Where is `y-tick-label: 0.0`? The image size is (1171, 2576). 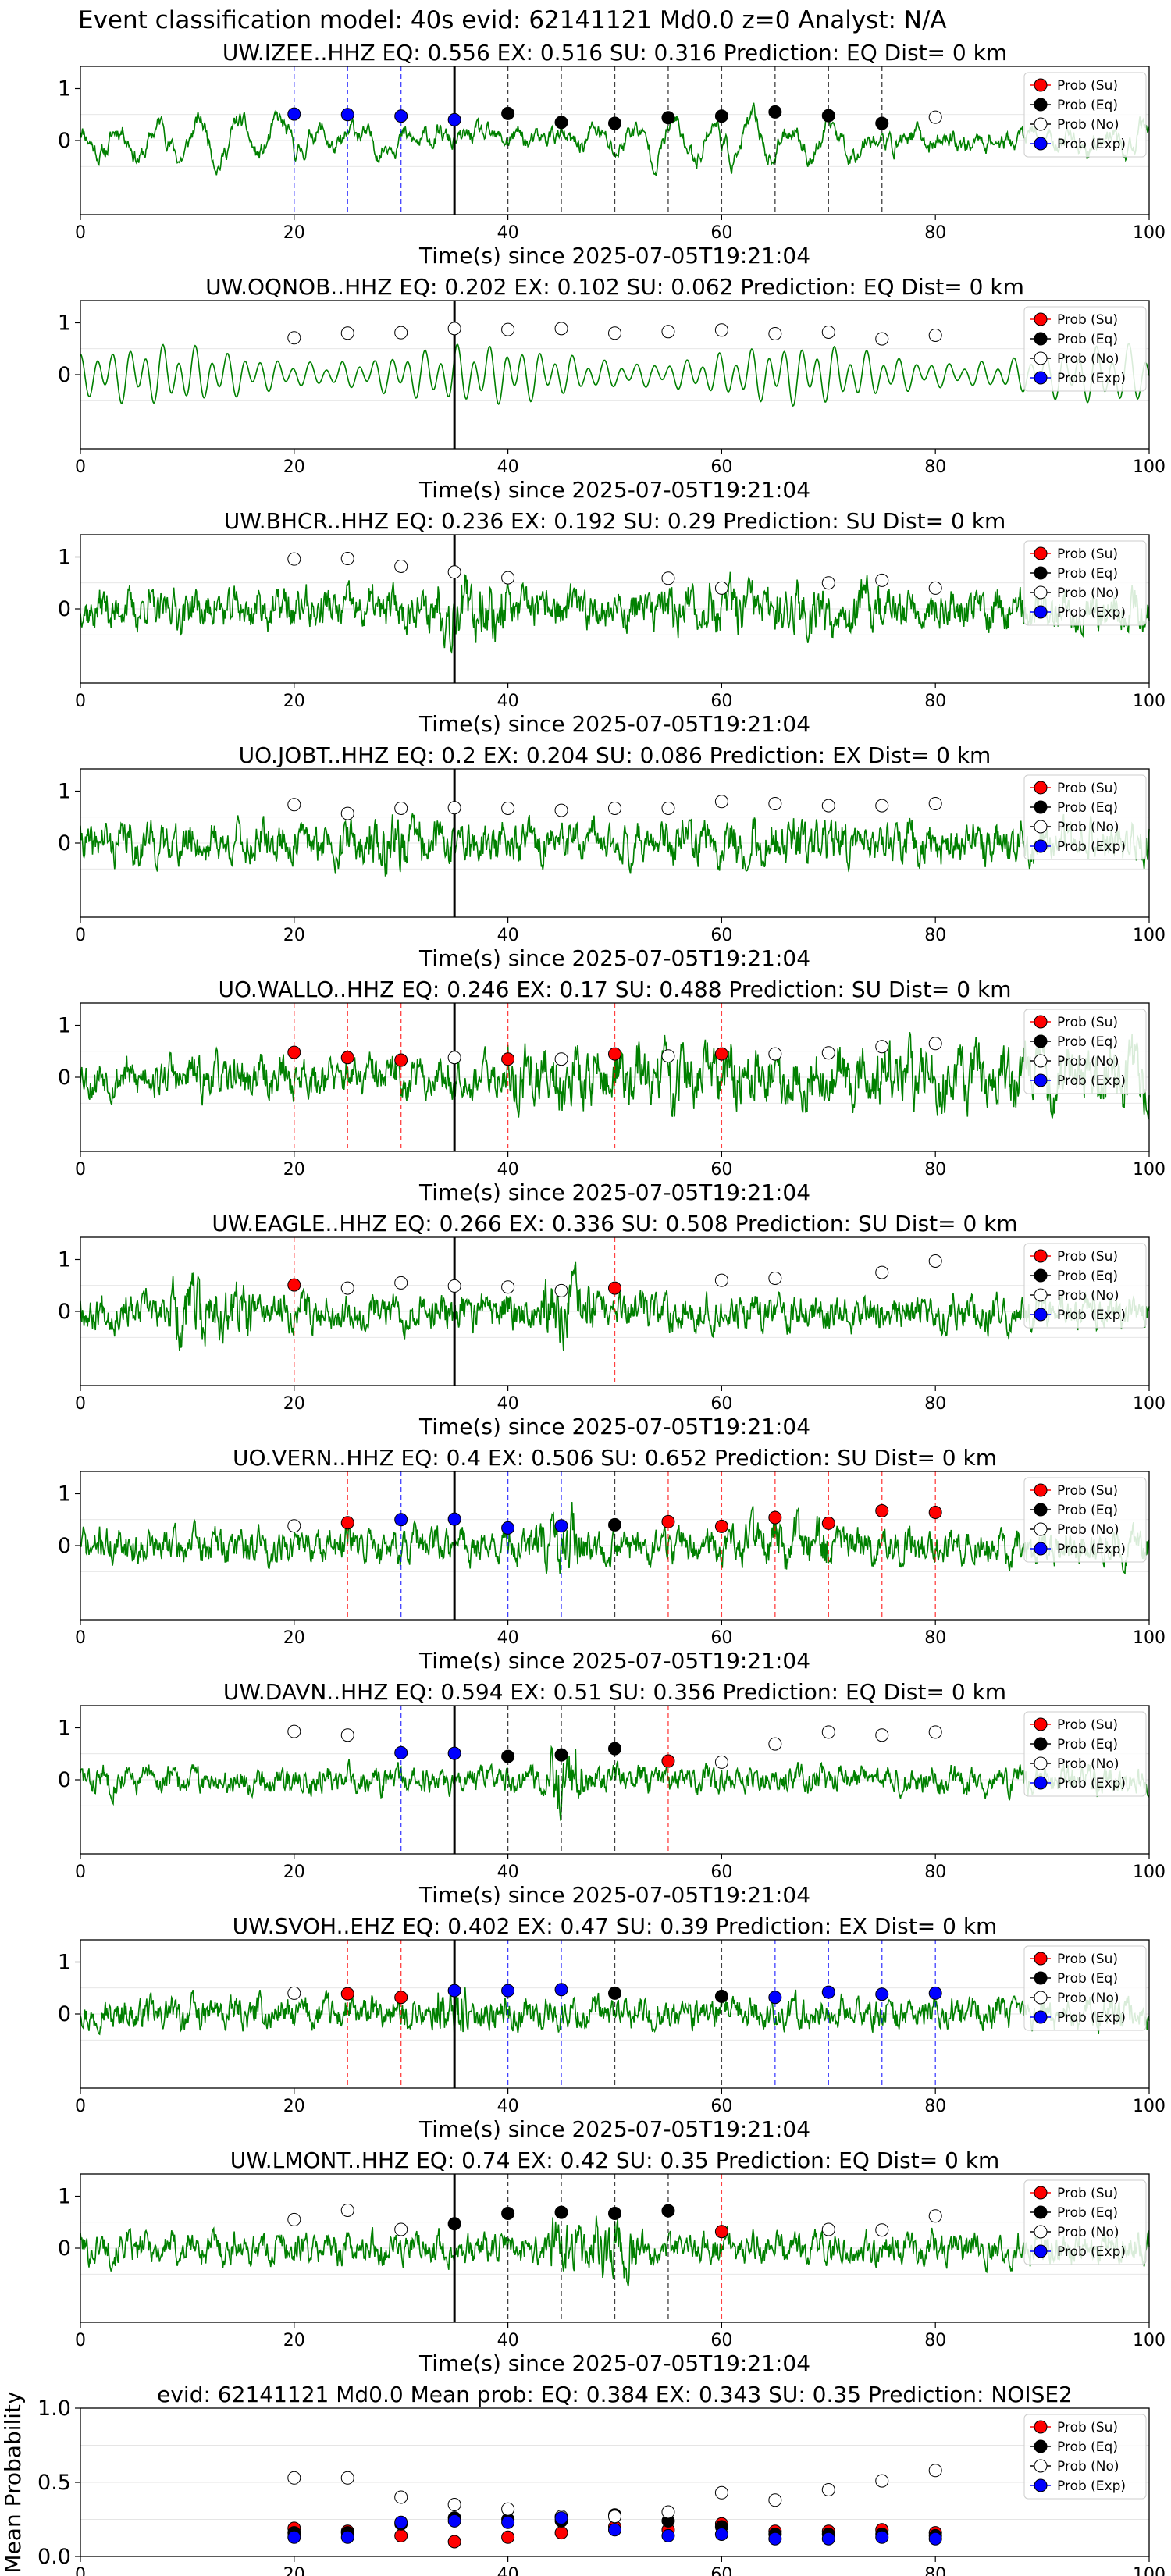 y-tick-label: 0.0 is located at coordinates (54, 2557).